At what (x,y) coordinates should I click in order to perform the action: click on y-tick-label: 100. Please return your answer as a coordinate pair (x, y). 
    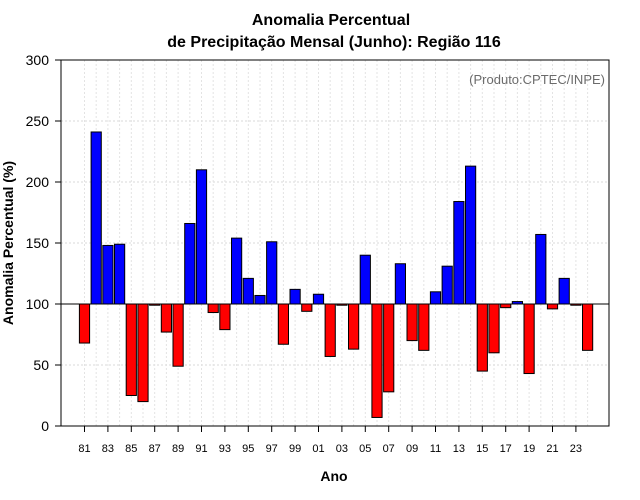
    Looking at the image, I should click on (38, 304).